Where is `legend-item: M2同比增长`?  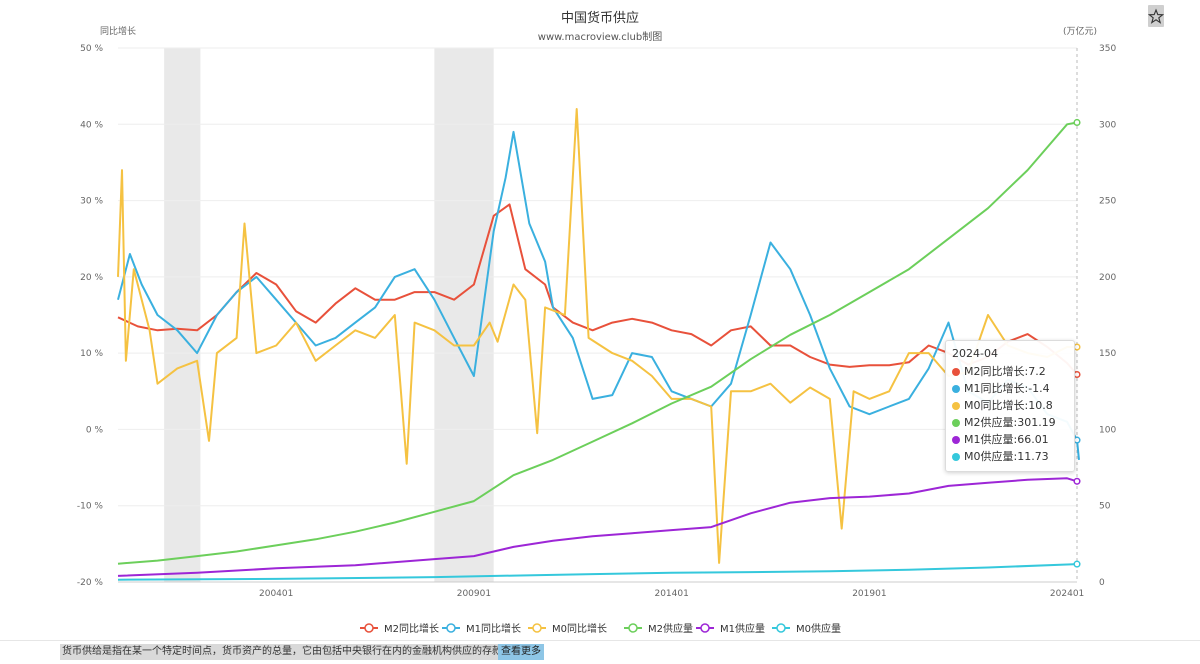
legend-item: M2同比增长 is located at coordinates (399, 628).